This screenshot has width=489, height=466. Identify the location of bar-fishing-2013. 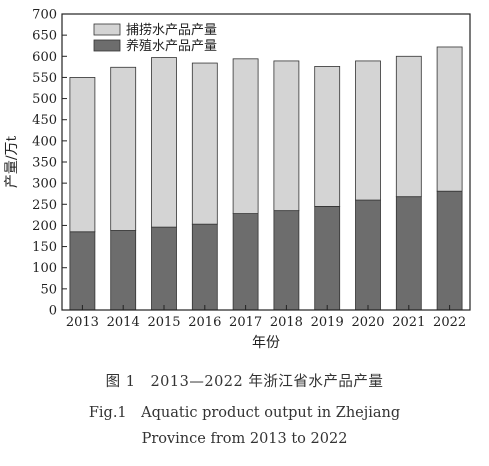
(82, 155).